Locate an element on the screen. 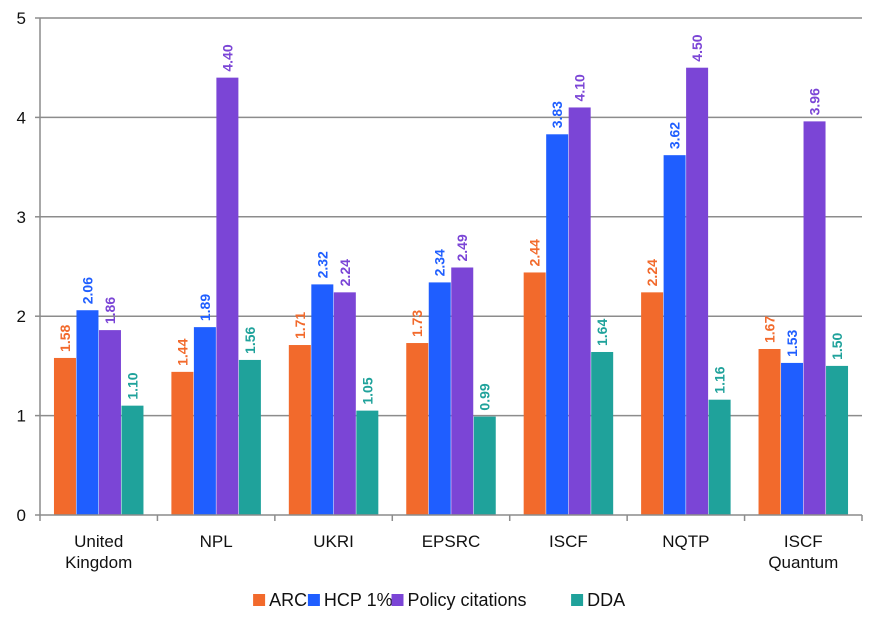  legend: ARC HCP 1% Policy citations DDA is located at coordinates (439, 600).